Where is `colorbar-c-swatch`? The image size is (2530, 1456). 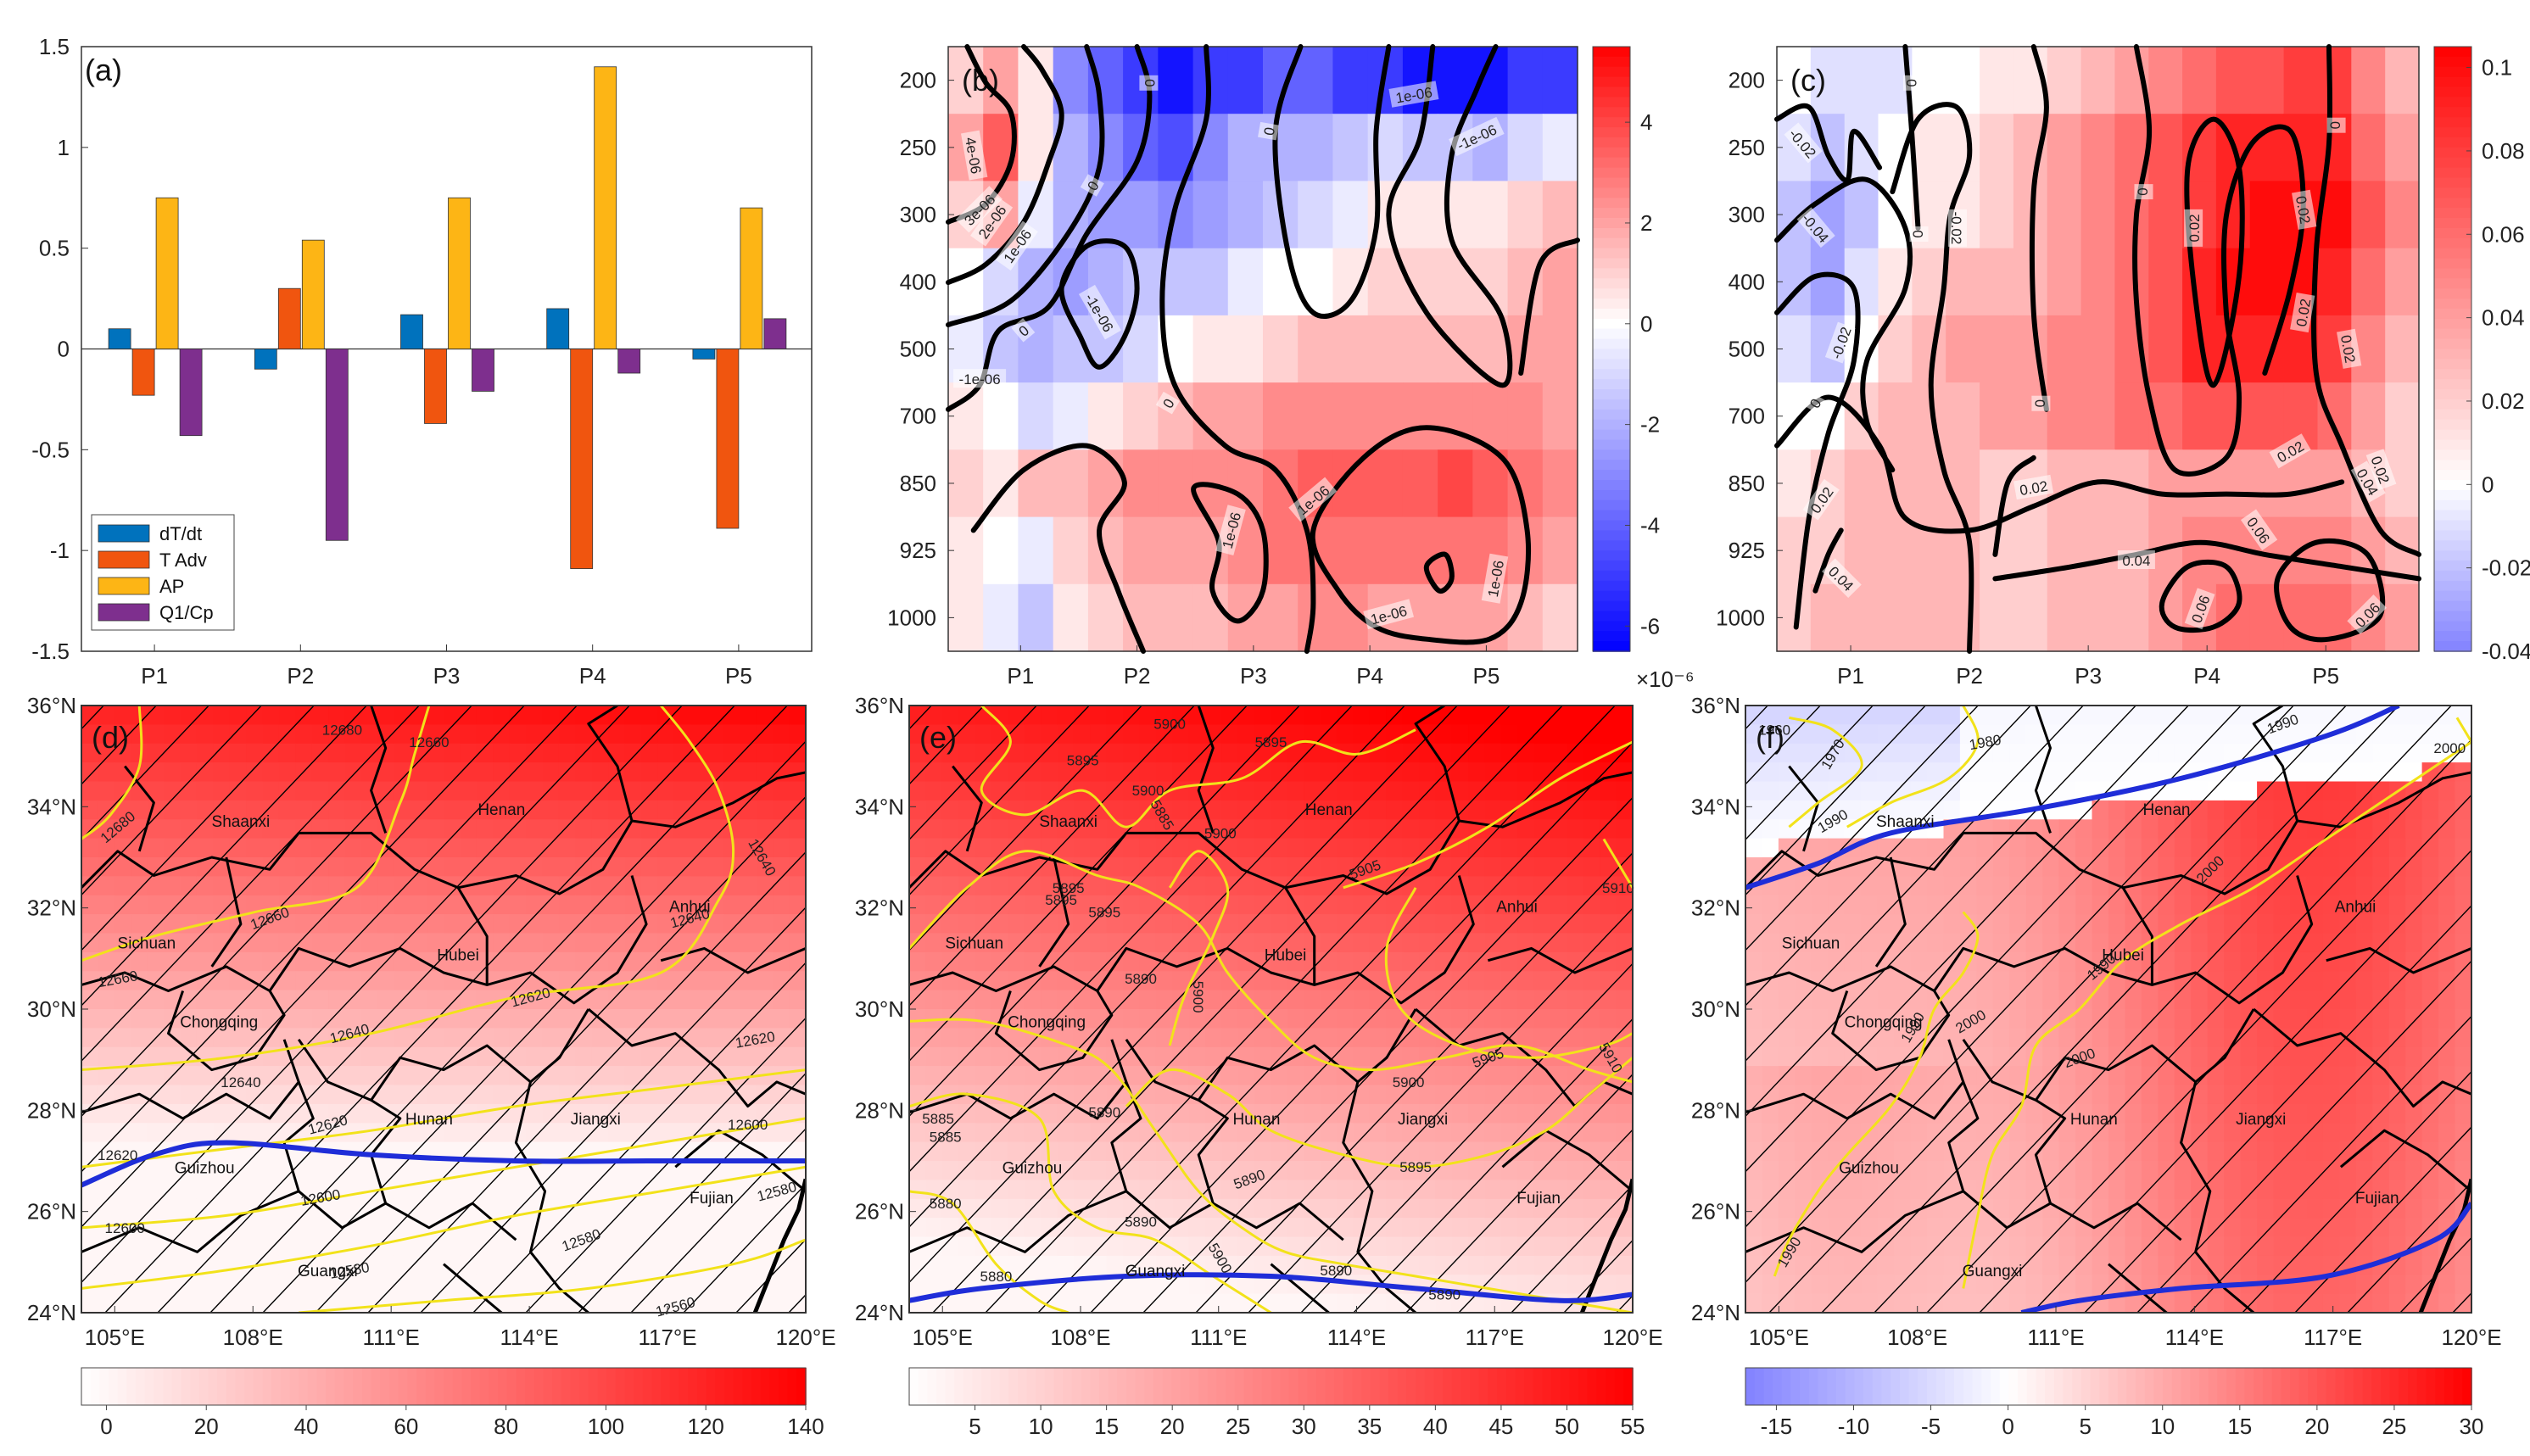
colorbar-c-swatch is located at coordinates (2453, 536).